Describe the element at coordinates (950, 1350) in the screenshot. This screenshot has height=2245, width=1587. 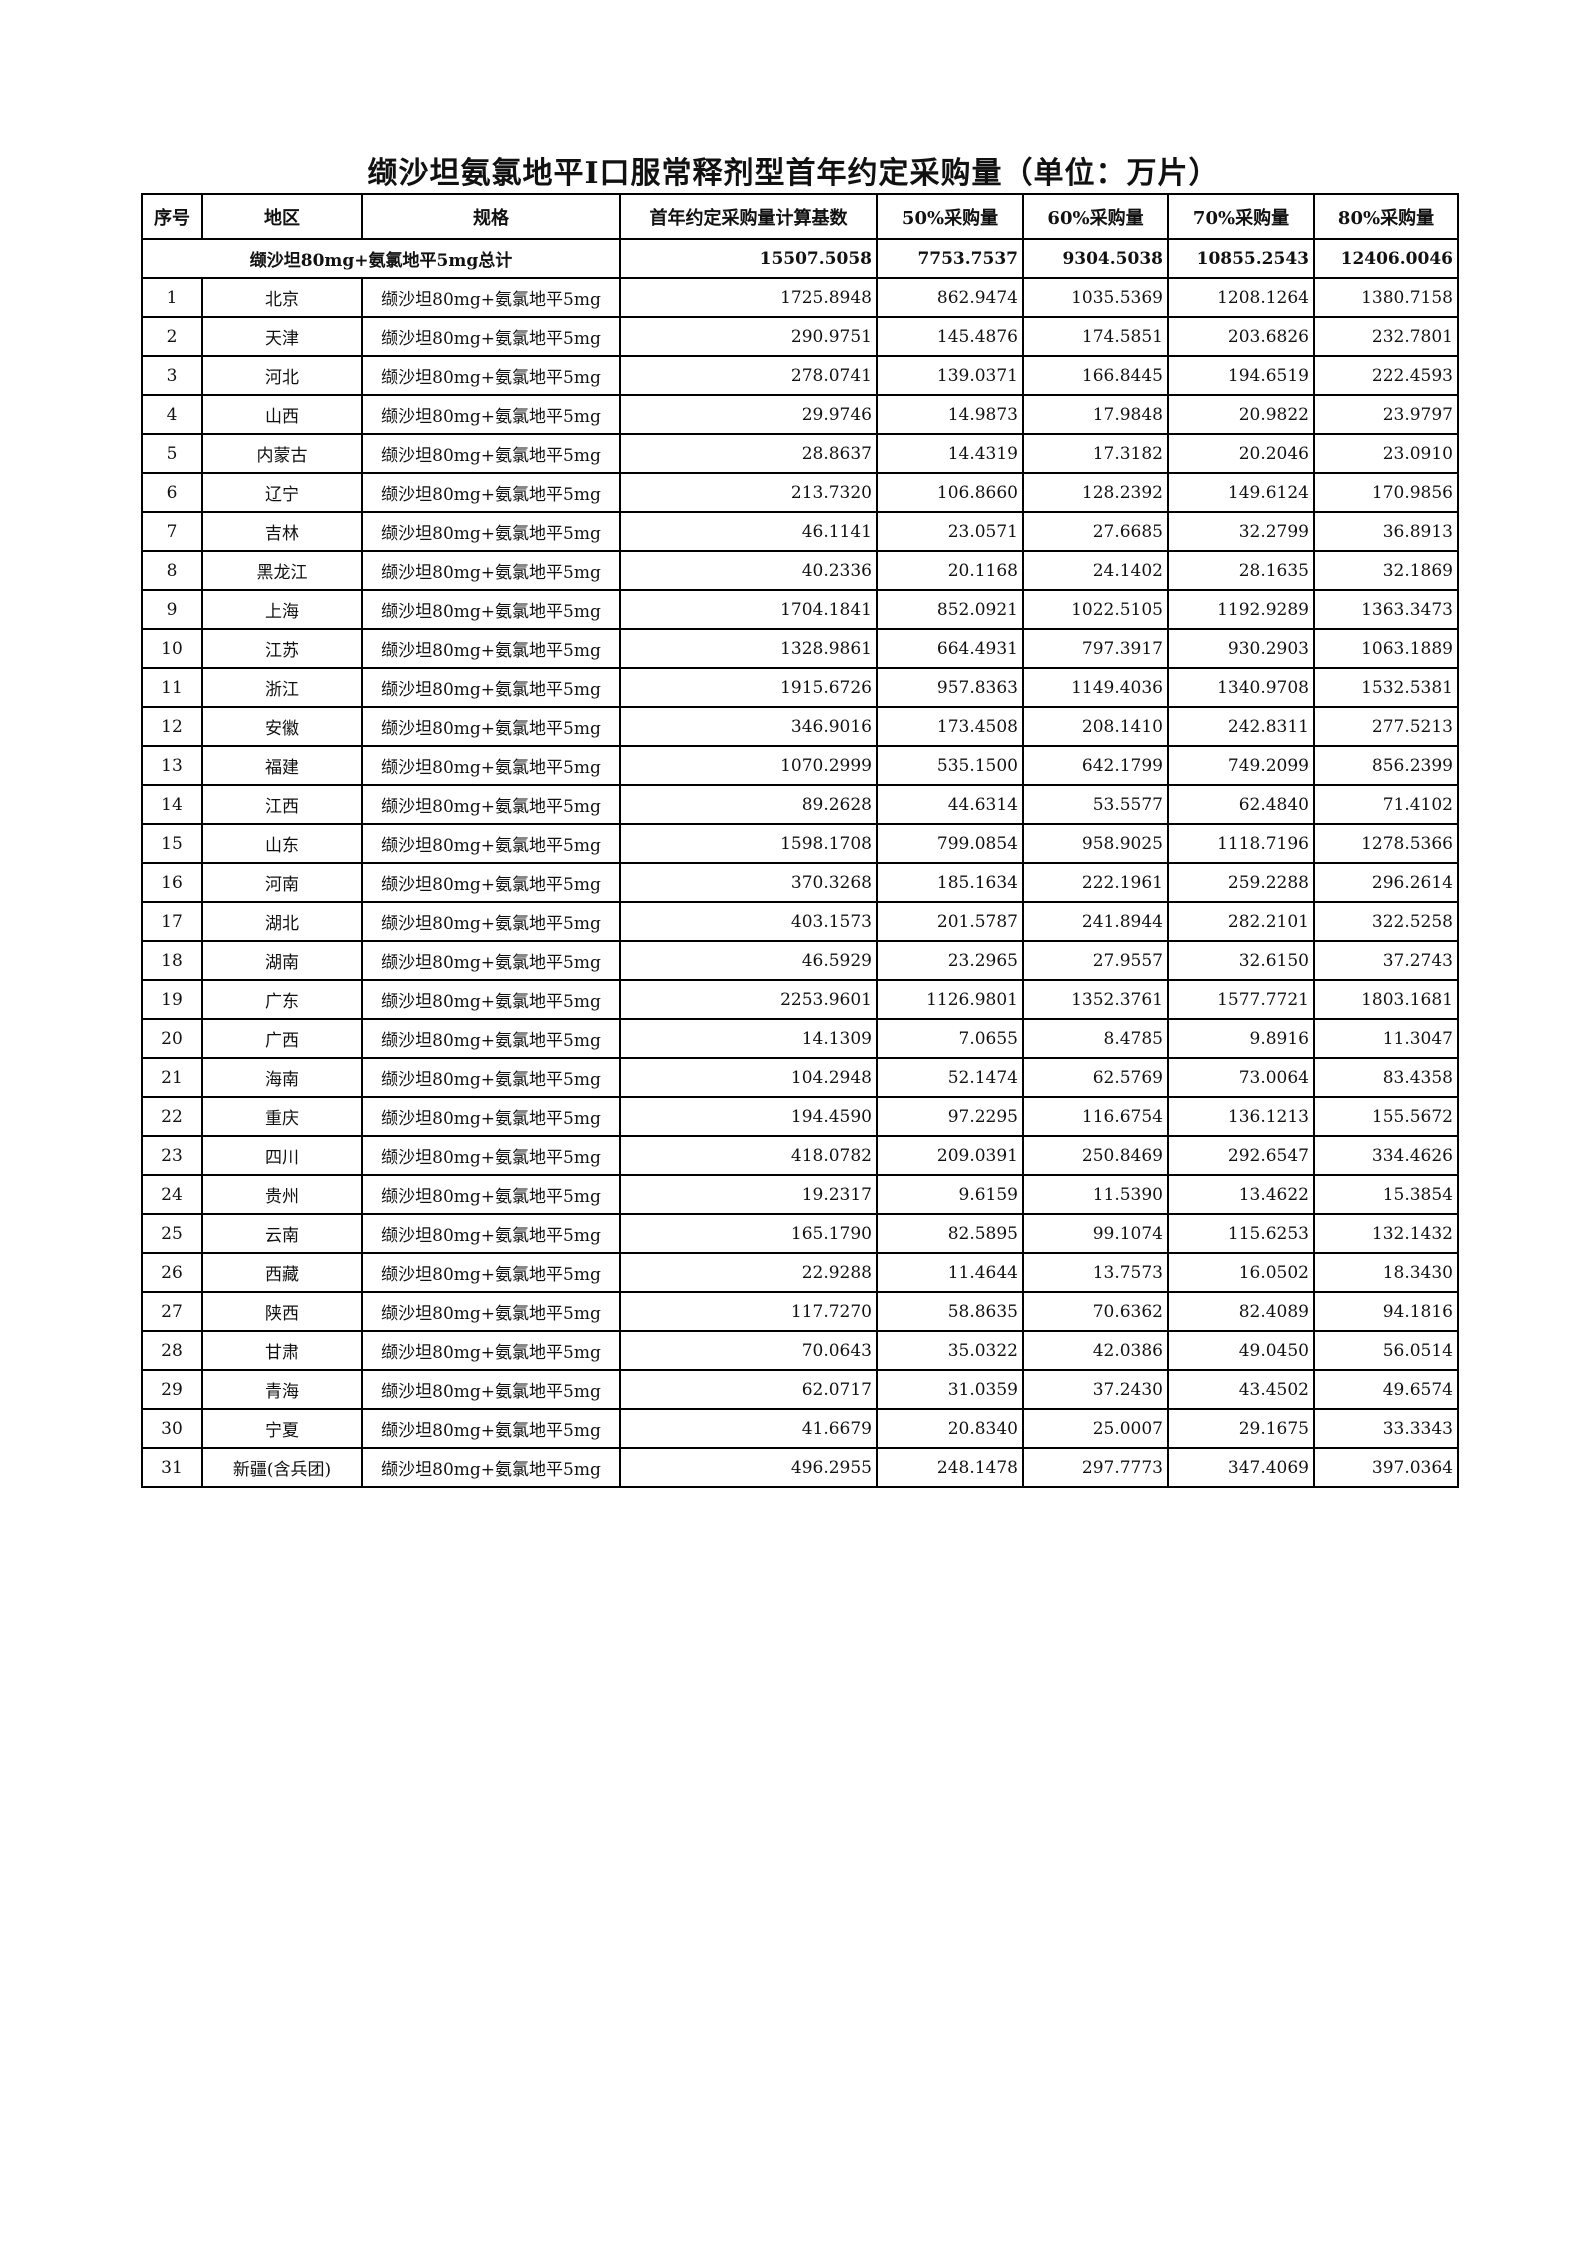
I see `cell-50: 35.0322` at that location.